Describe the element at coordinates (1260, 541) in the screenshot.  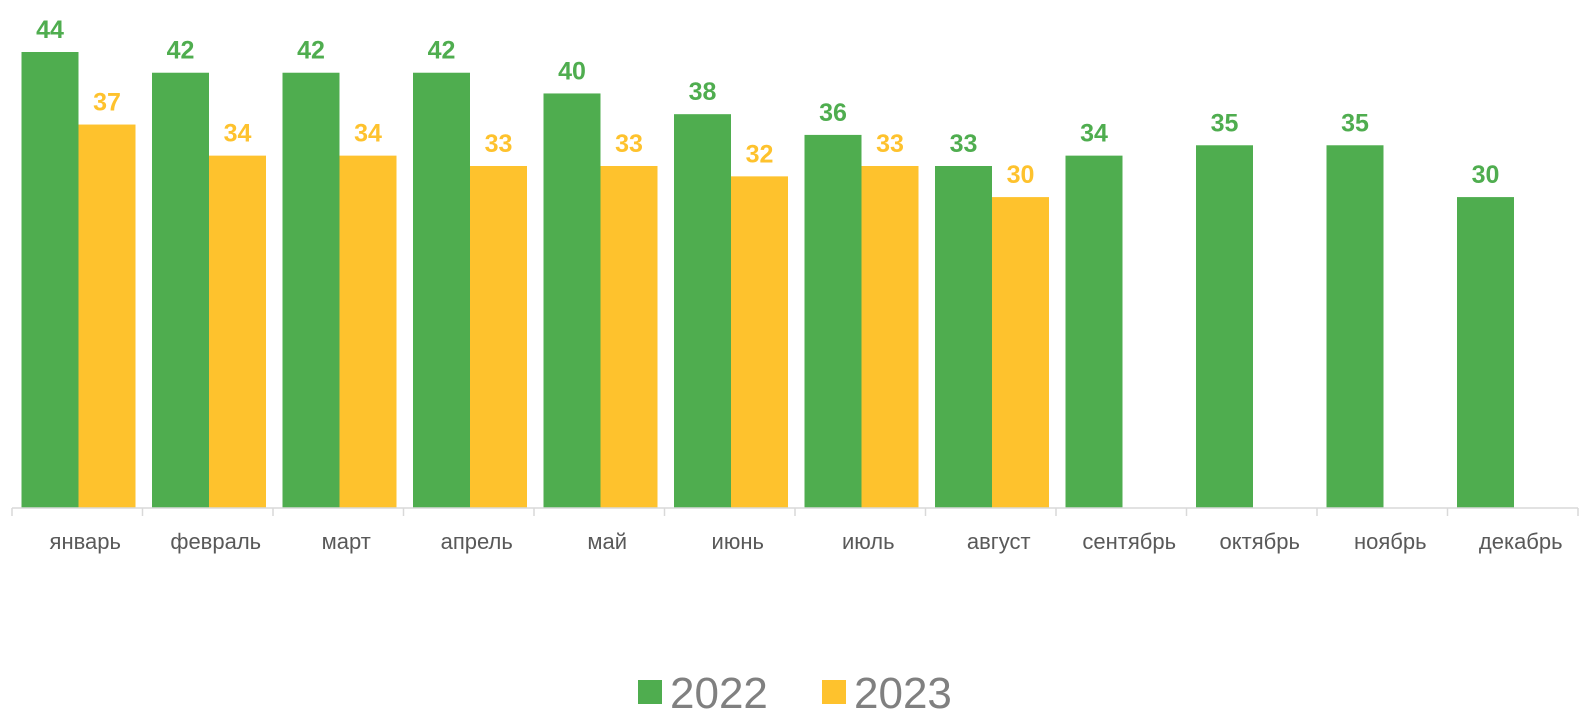
I see `category-label-октябрь: октябрь` at that location.